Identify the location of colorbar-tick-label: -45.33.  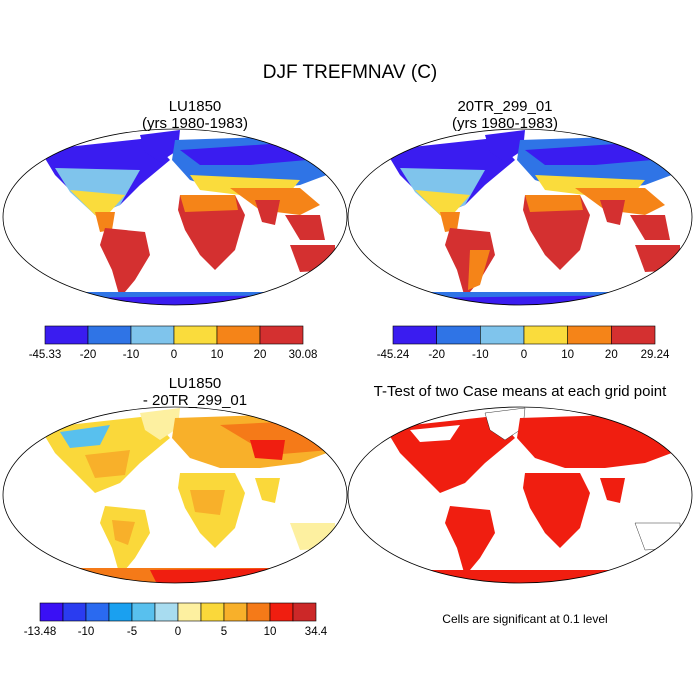
(45, 355).